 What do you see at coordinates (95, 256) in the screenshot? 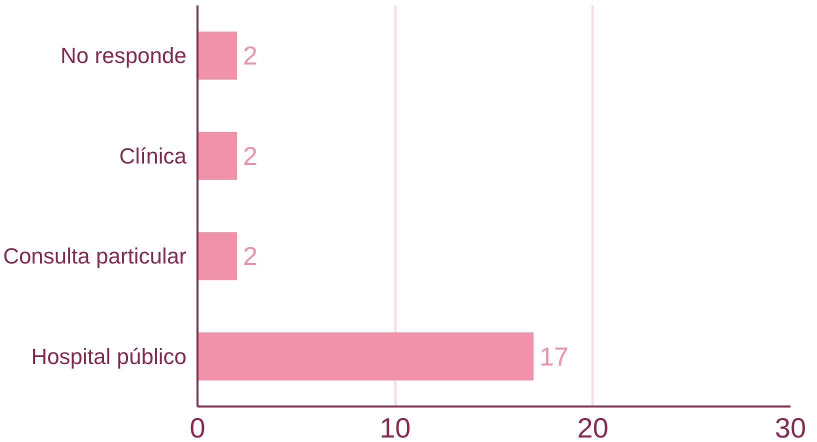
I see `y-tick-label: Consulta particular` at bounding box center [95, 256].